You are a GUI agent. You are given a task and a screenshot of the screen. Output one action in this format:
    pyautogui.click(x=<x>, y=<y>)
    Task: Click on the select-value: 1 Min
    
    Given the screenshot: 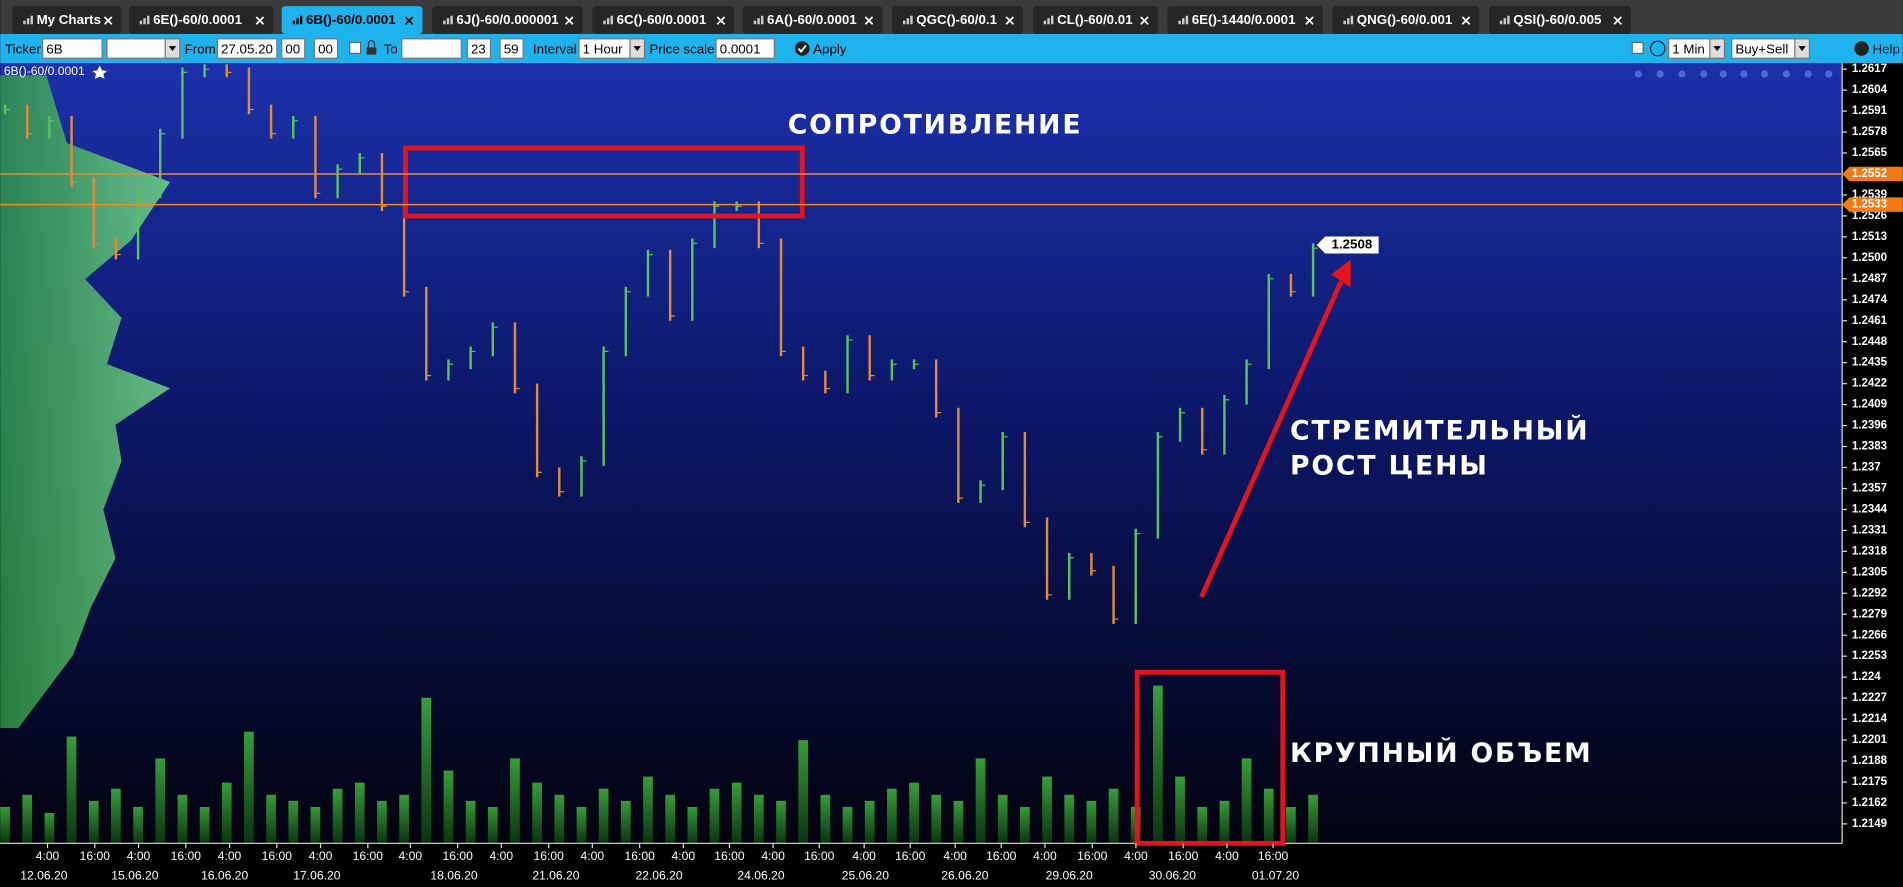 What is the action you would take?
    pyautogui.click(x=1688, y=48)
    